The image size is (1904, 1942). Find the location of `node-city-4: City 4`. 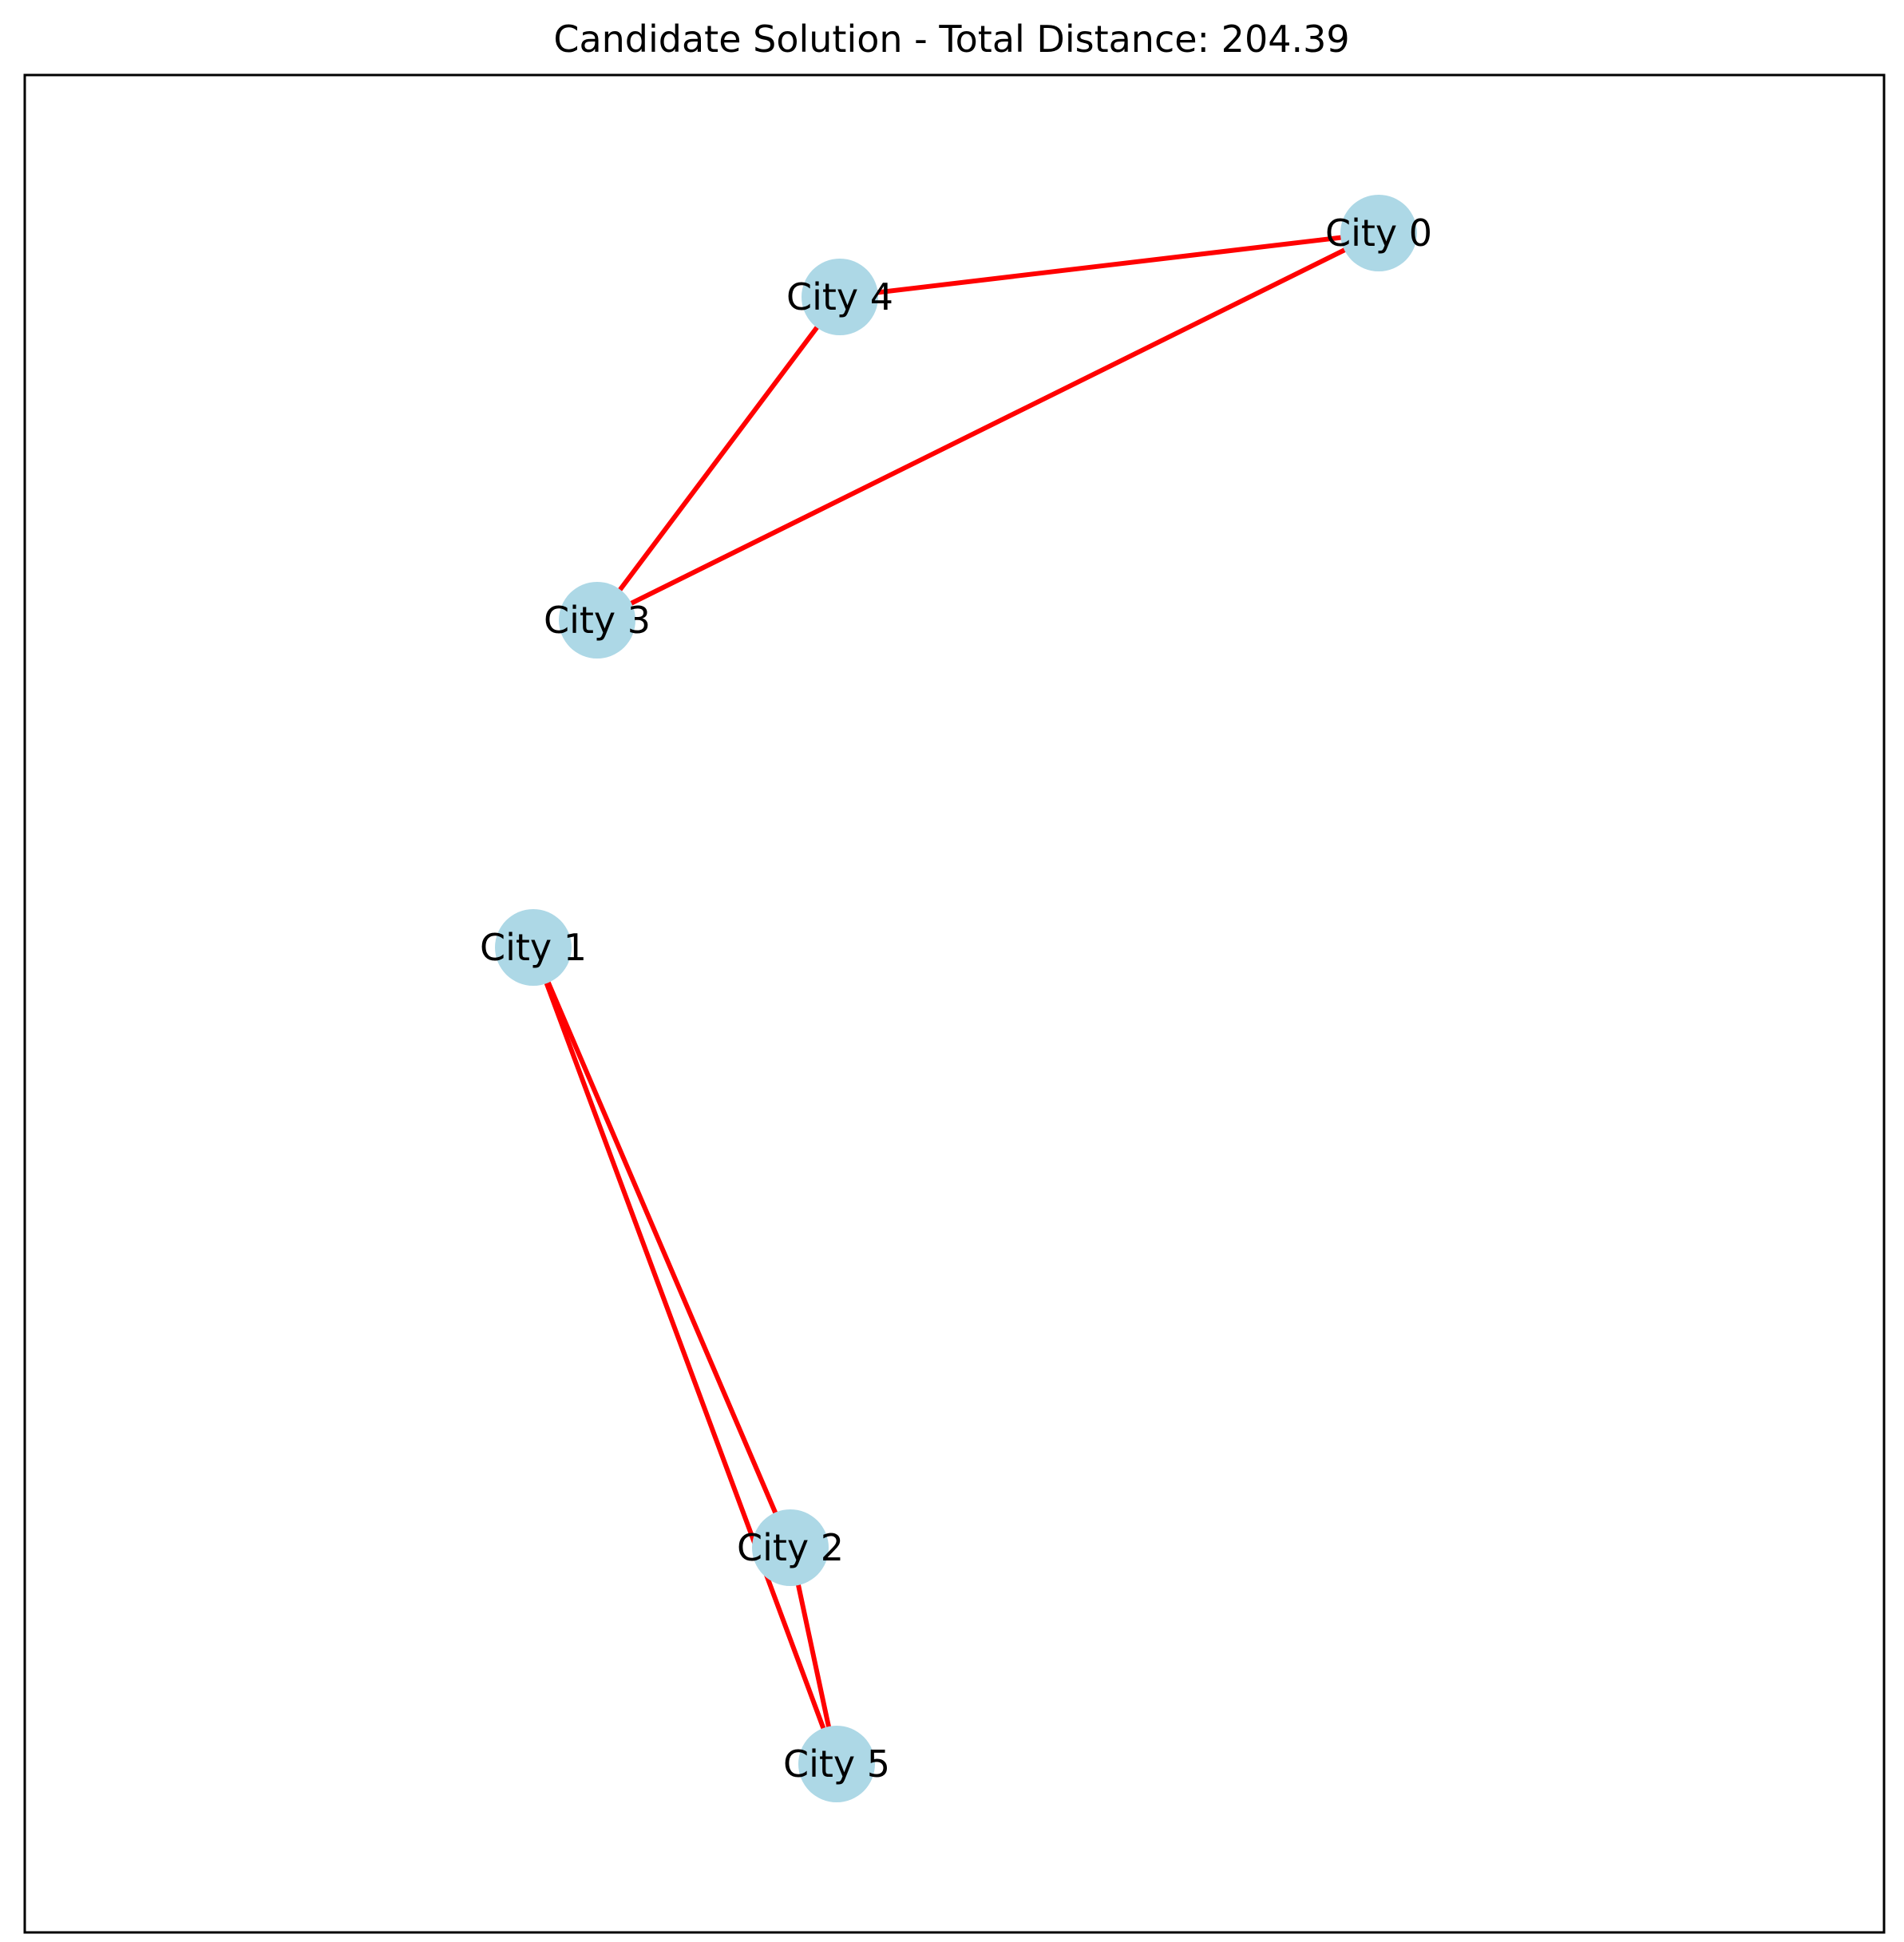

node-city-4: City 4 is located at coordinates (839, 297).